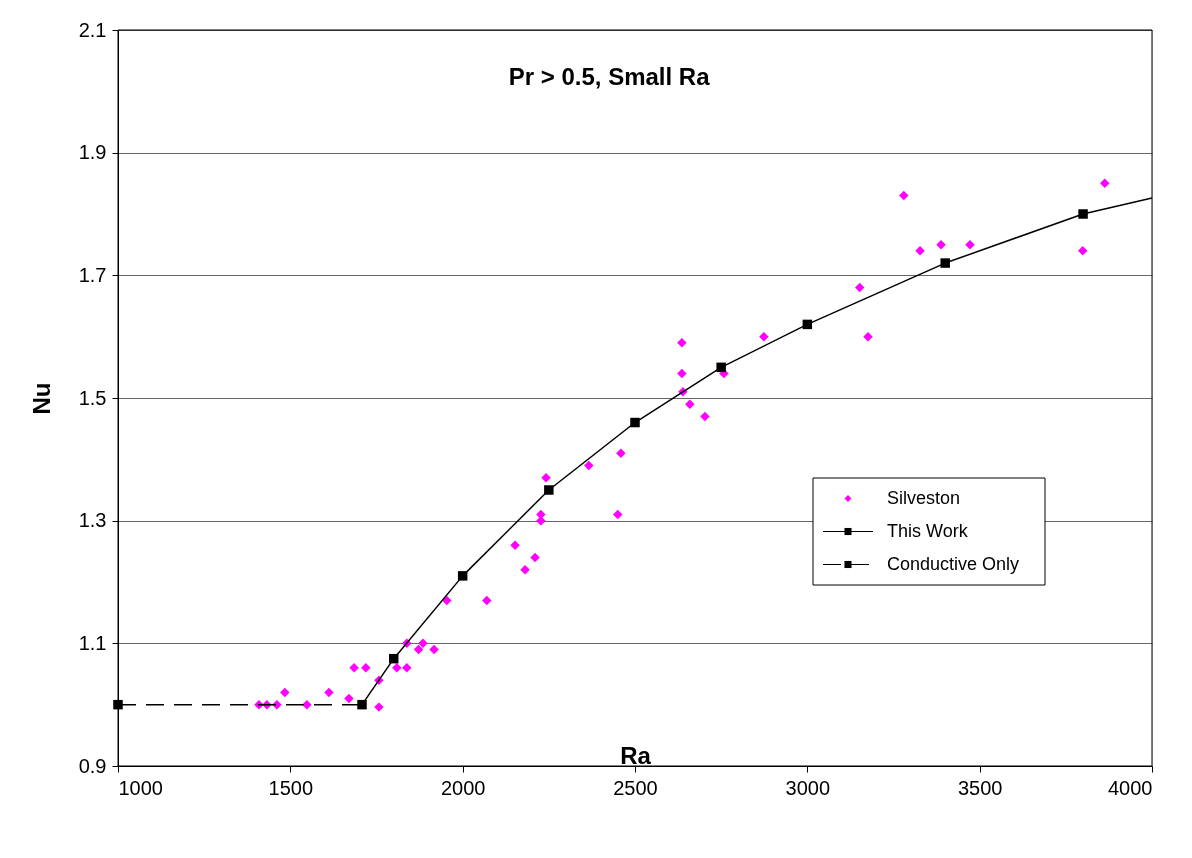 This screenshot has width=1192, height=858. I want to click on y-tick-label: 1.5, so click(92, 397).